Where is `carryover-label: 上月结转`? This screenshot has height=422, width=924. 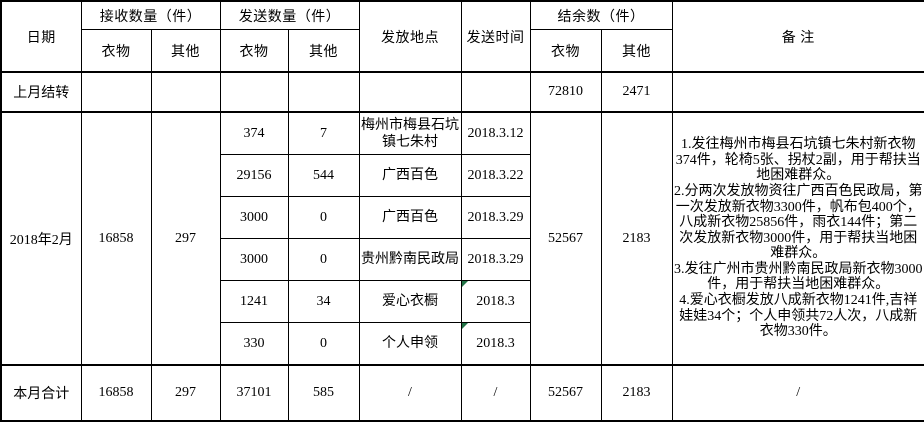 carryover-label: 上月结转 is located at coordinates (41, 92).